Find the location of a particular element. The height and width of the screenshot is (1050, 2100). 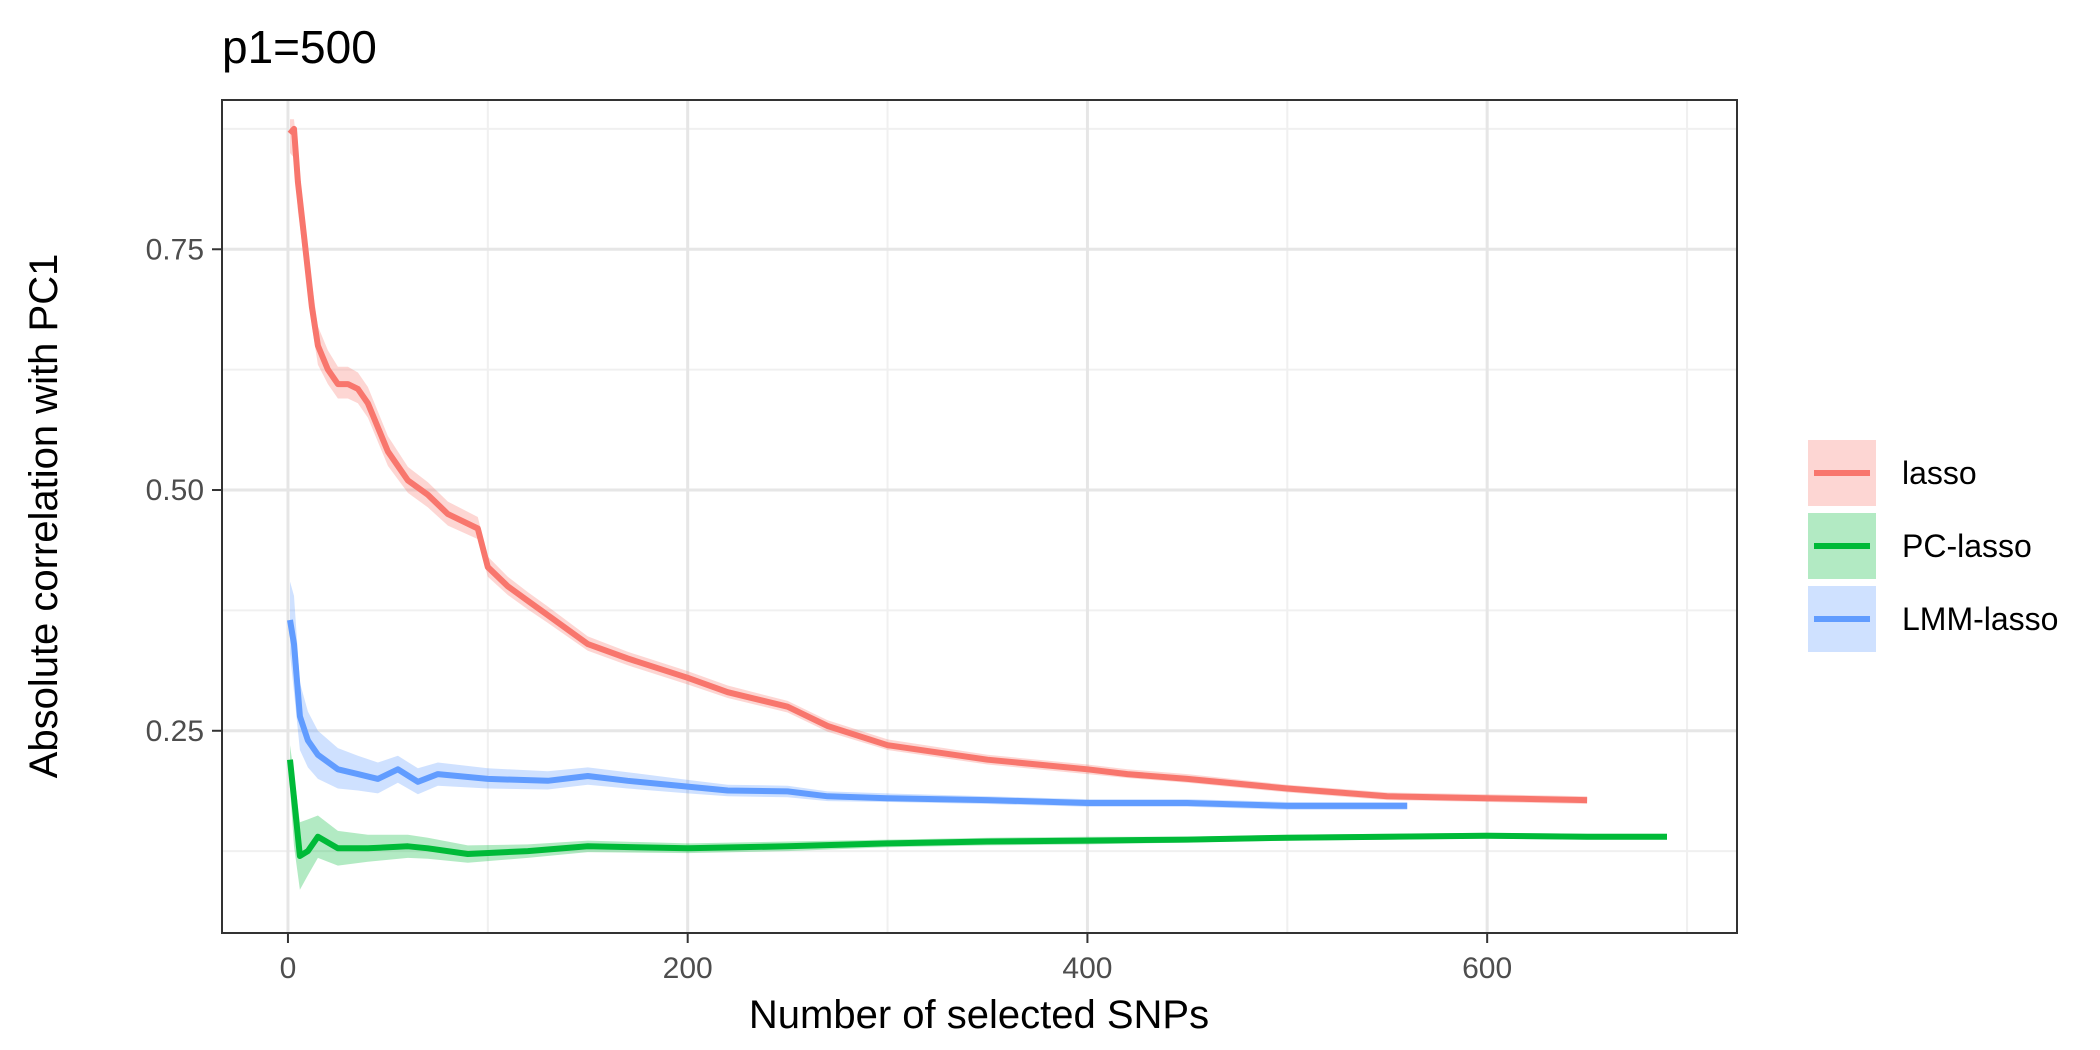

pc-lasso-line is located at coordinates (977, 809).